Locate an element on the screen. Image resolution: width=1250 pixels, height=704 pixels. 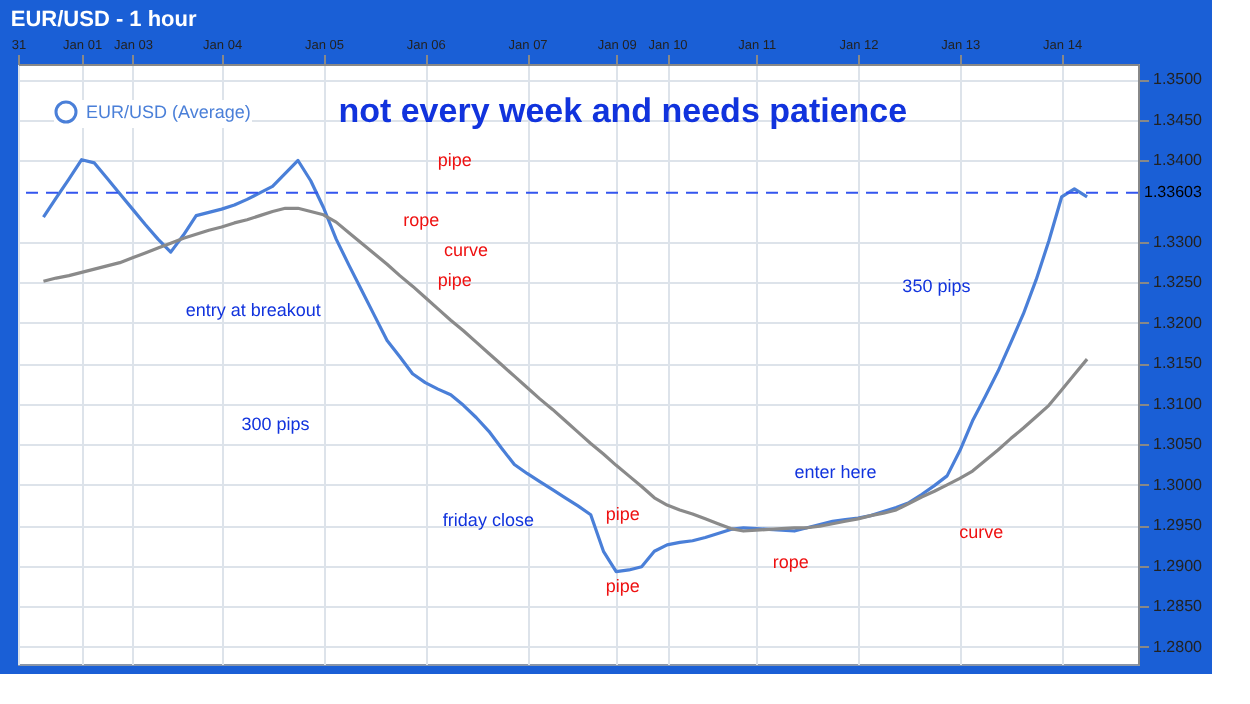
y-tick-label: 1.3000 is located at coordinates (1178, 484).